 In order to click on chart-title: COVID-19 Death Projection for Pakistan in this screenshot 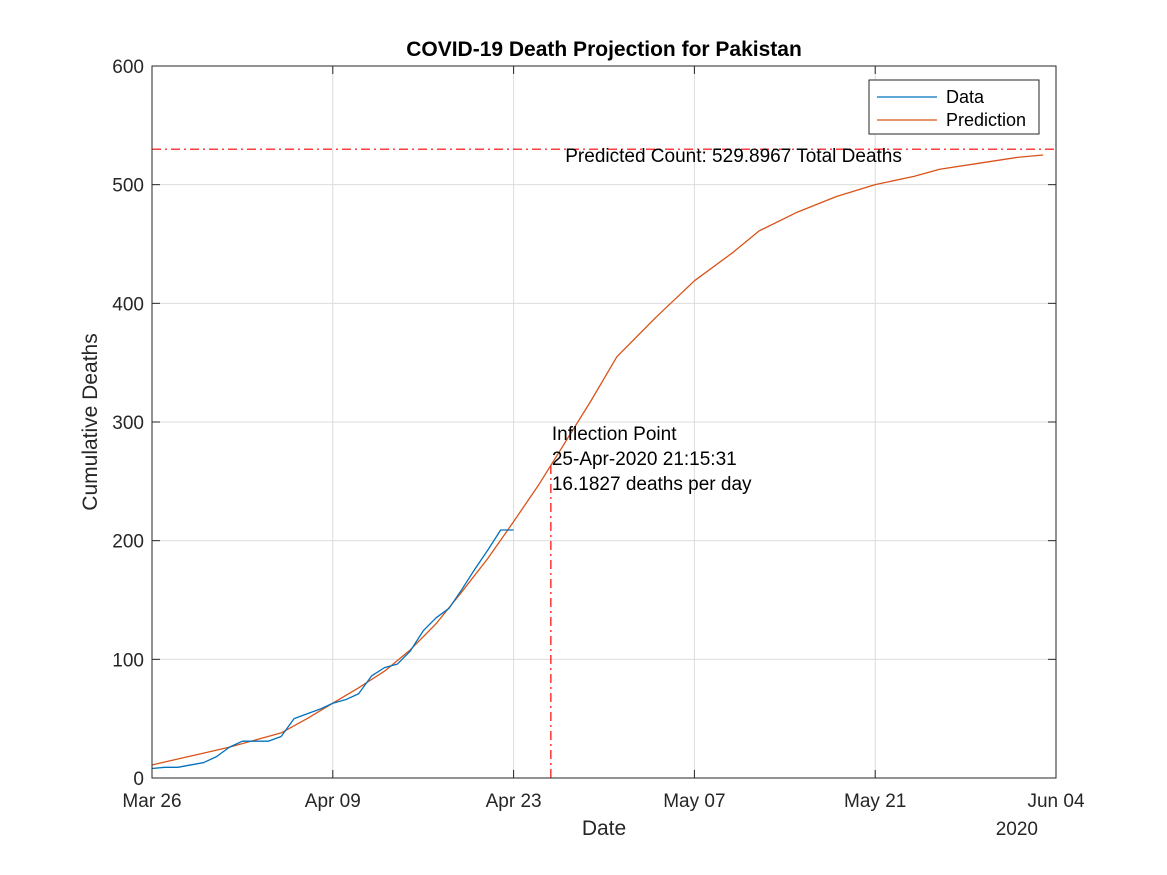, I will do `click(604, 49)`.